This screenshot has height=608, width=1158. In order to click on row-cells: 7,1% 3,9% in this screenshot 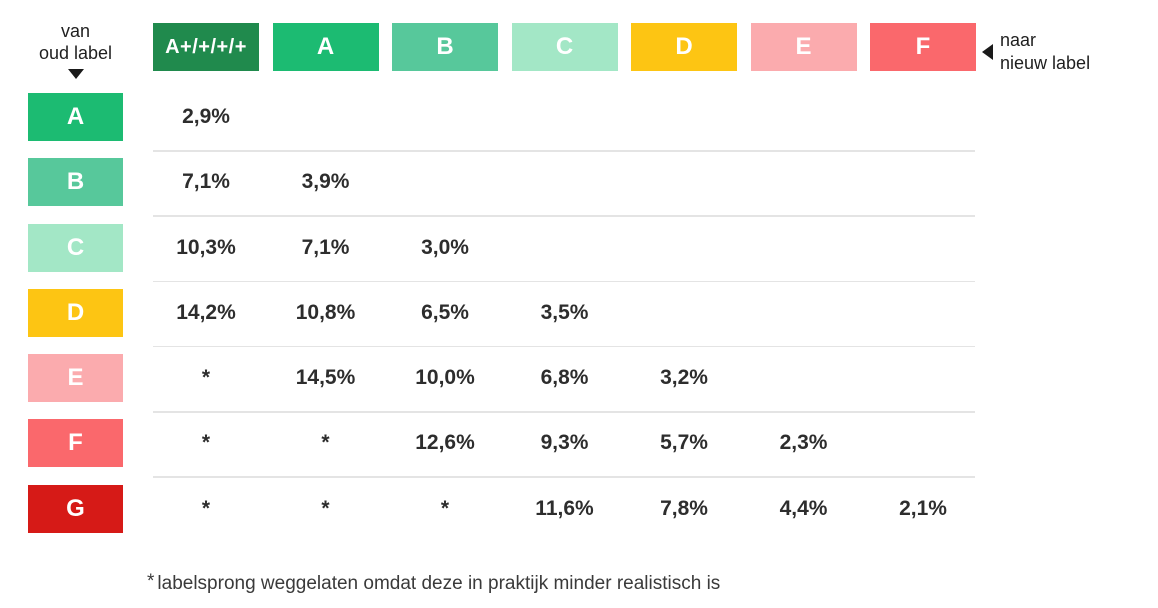, I will do `click(564, 182)`.